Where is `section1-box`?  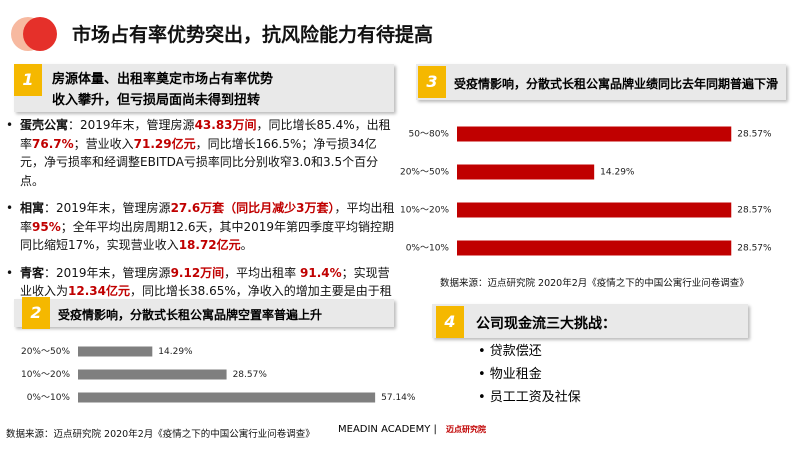 section1-box is located at coordinates (204, 88).